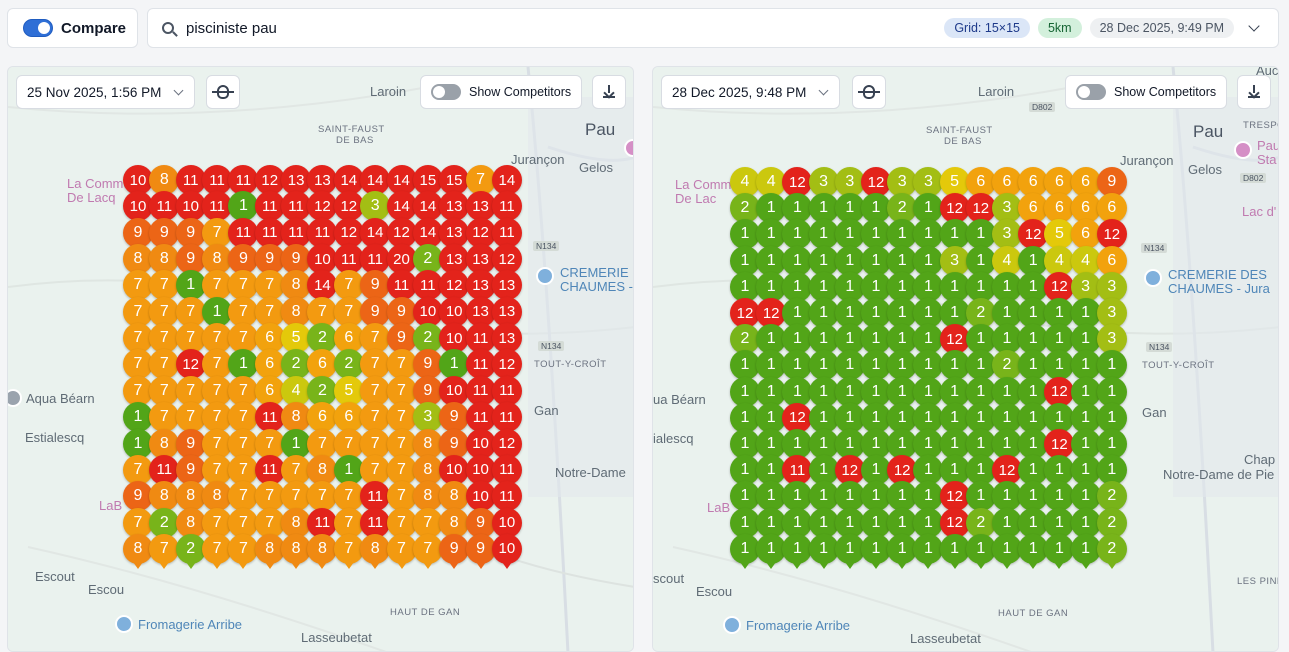 The image size is (1289, 652). Describe the element at coordinates (401, 262) in the screenshot. I see `rank-pin: 20` at that location.